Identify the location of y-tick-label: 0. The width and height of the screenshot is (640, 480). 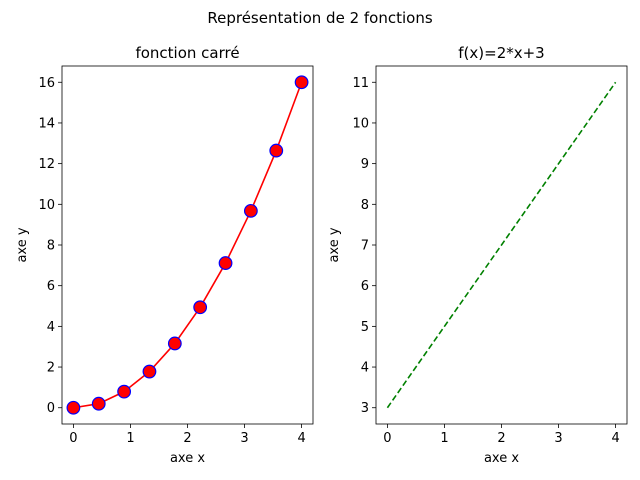
(51, 408).